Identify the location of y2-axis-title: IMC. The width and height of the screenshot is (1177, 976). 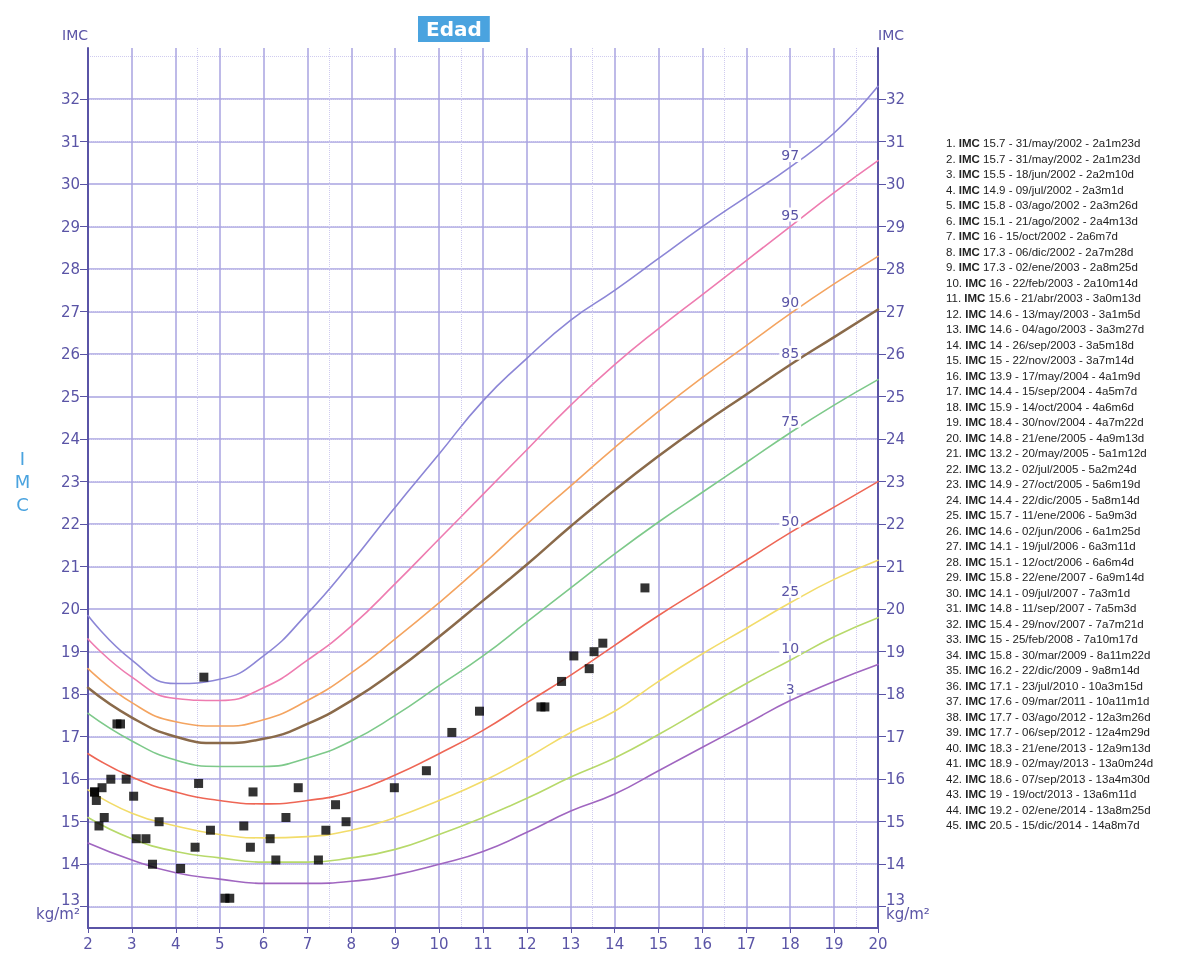
(891, 35).